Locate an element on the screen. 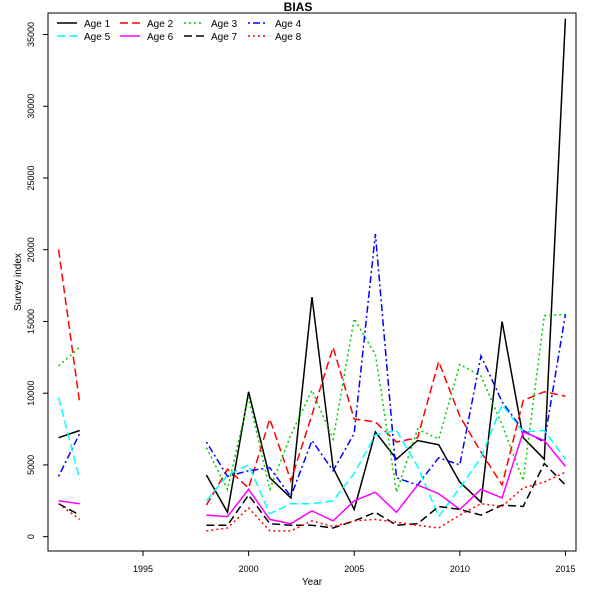 The height and width of the screenshot is (600, 600). y-axis-label: Survey index is located at coordinates (18, 282).